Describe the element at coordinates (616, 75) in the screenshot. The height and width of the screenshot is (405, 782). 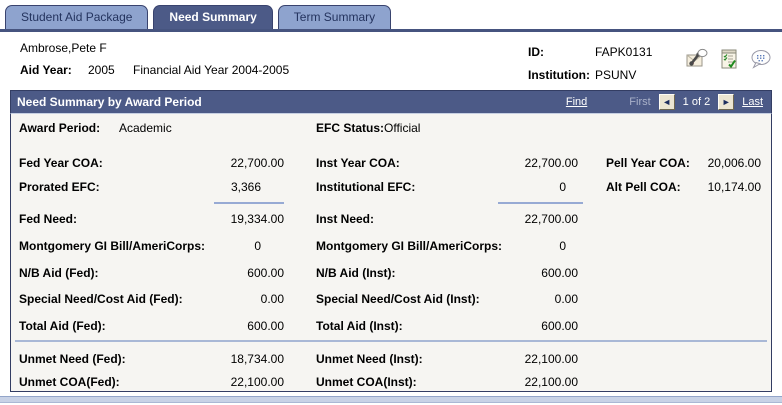
I see `institution-value: PSUNV` at that location.